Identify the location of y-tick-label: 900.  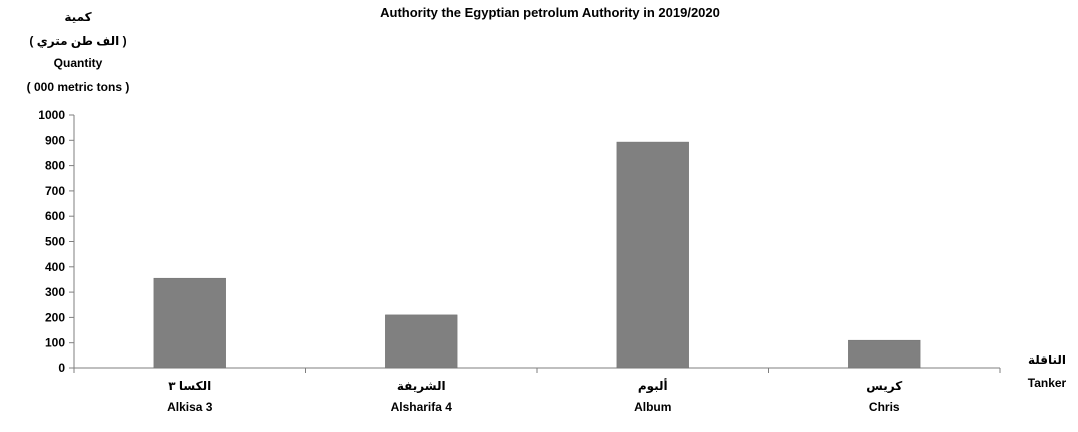
(55, 140).